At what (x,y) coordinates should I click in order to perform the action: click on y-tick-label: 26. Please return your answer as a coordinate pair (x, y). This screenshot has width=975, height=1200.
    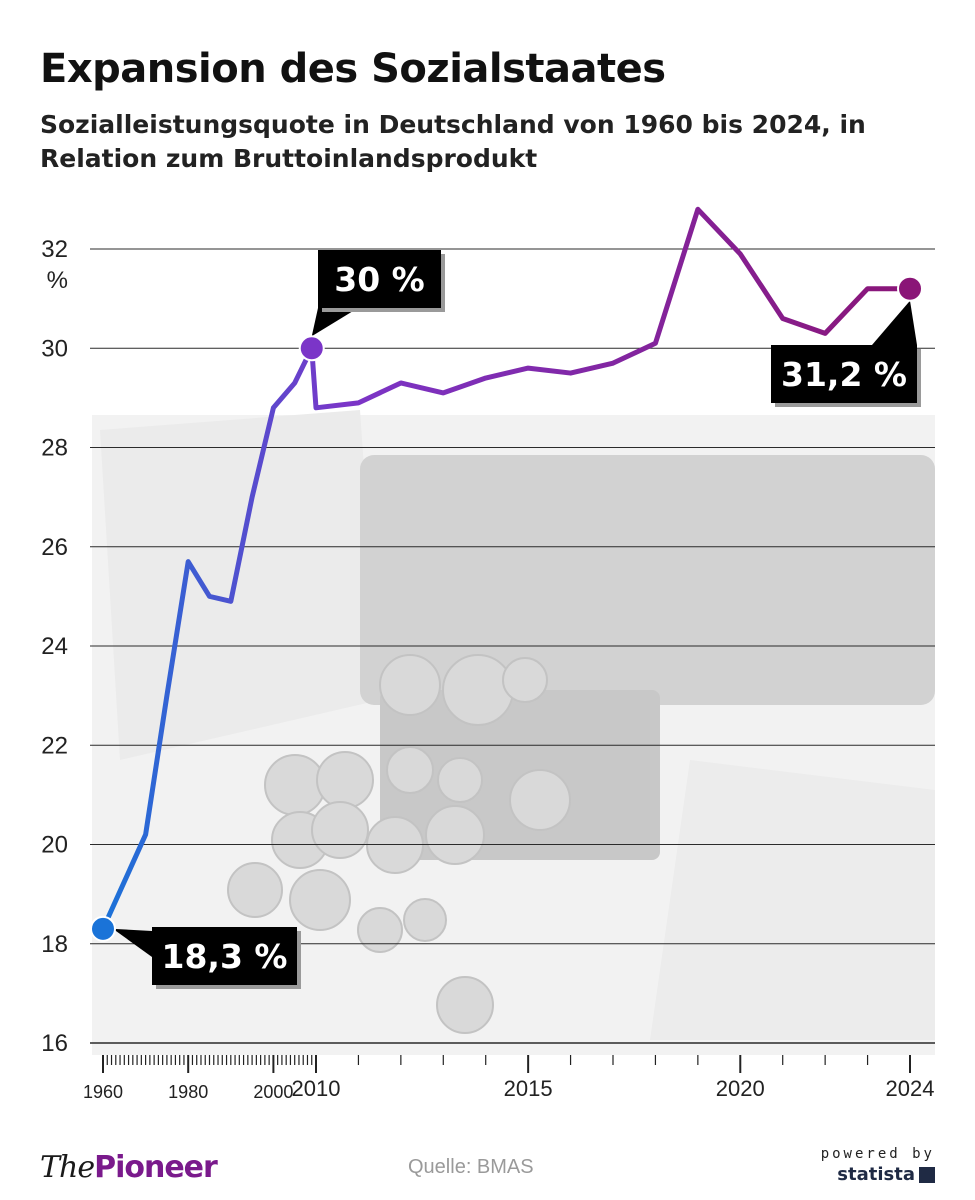
    Looking at the image, I should click on (54, 547).